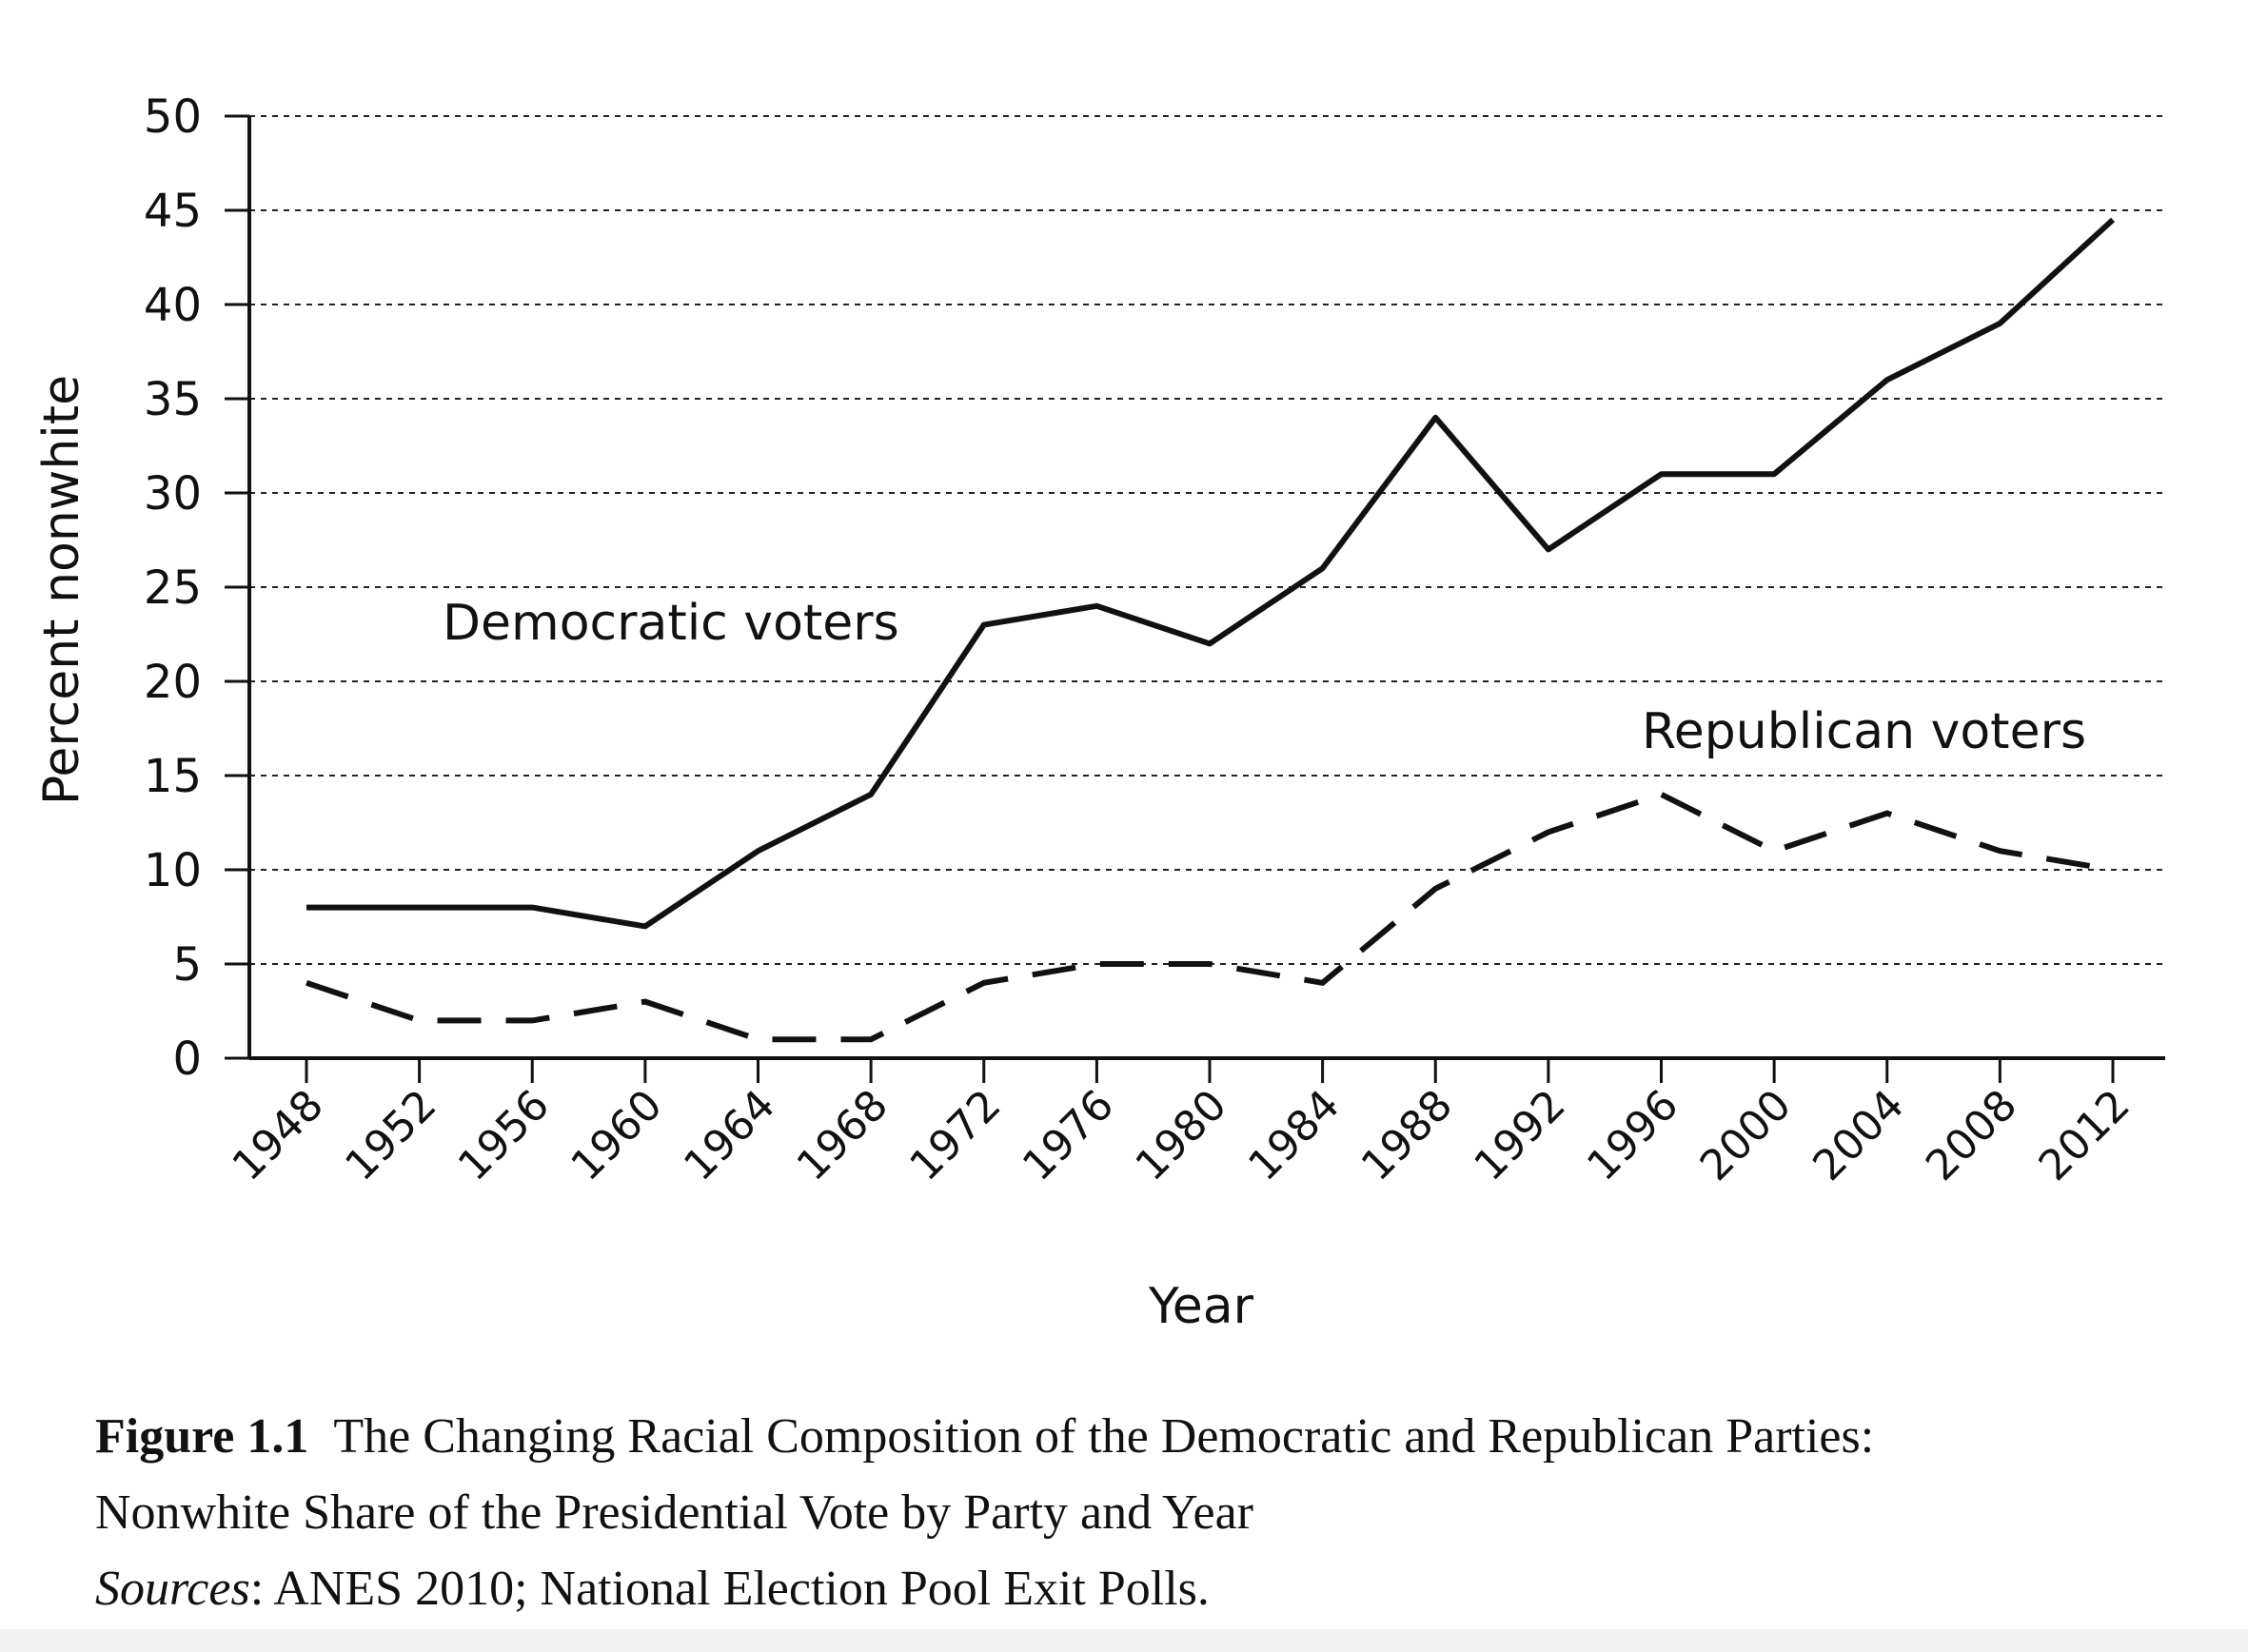  What do you see at coordinates (616, 1136) in the screenshot?
I see `x-tick-label: 1960` at bounding box center [616, 1136].